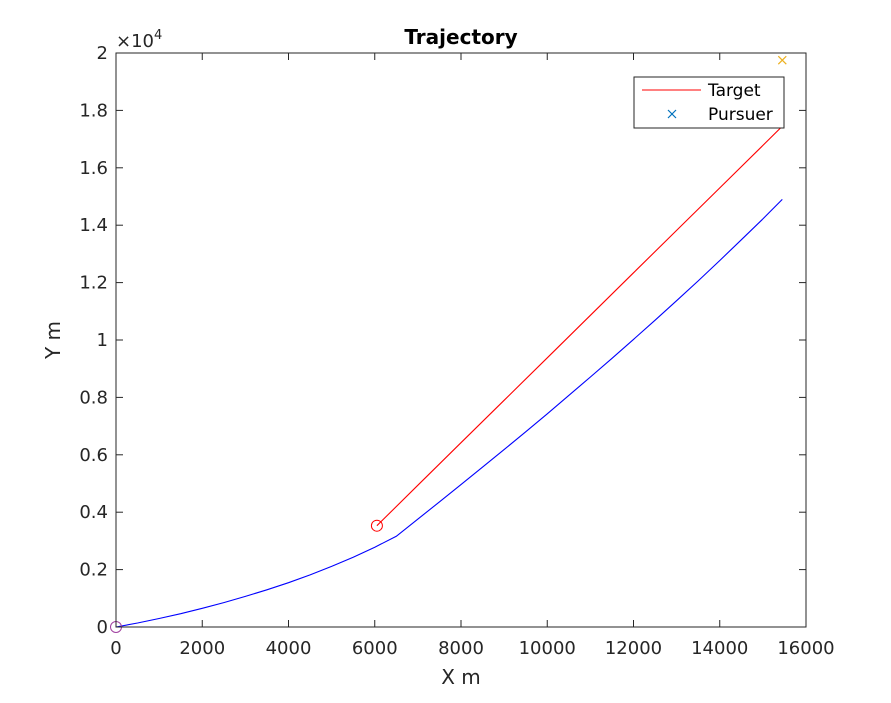  I want to click on y-tick-label: 1.2, so click(93, 283).